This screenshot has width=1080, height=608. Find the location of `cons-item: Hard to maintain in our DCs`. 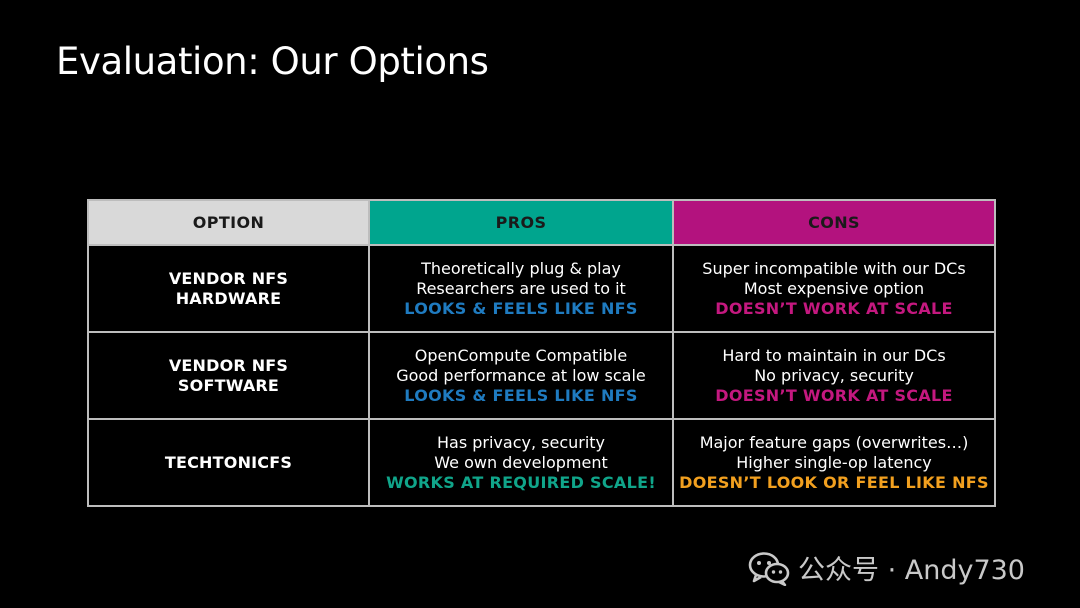

cons-item: Hard to maintain in our DCs is located at coordinates (834, 355).